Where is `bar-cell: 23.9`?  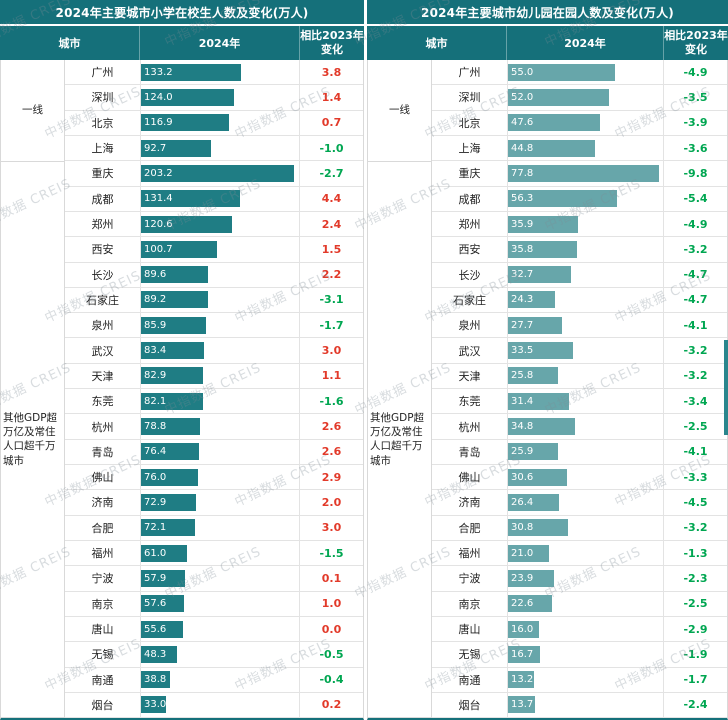 bar-cell: 23.9 is located at coordinates (585, 578).